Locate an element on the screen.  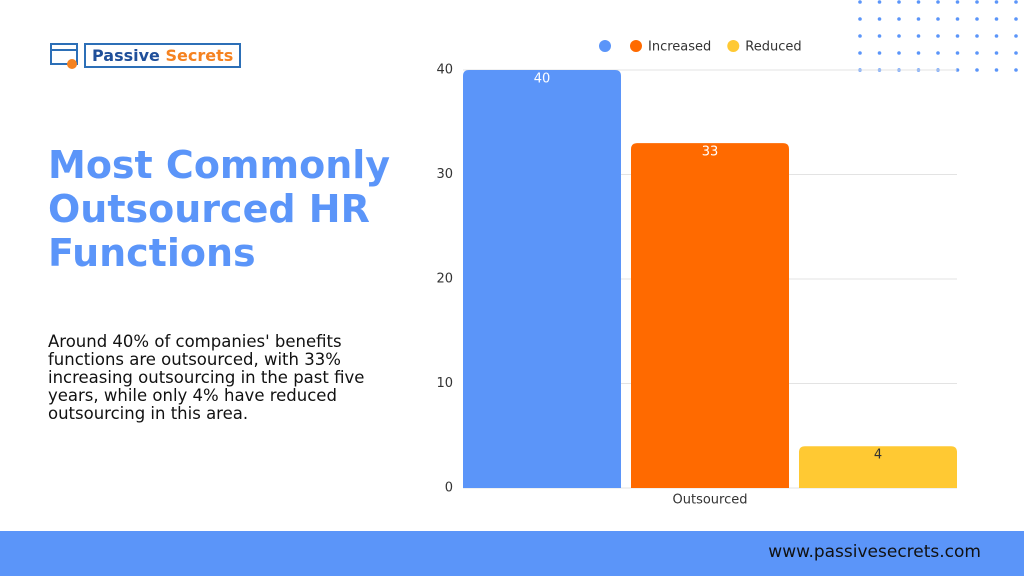
footer-url: www.passivesecrets.com is located at coordinates (874, 552).